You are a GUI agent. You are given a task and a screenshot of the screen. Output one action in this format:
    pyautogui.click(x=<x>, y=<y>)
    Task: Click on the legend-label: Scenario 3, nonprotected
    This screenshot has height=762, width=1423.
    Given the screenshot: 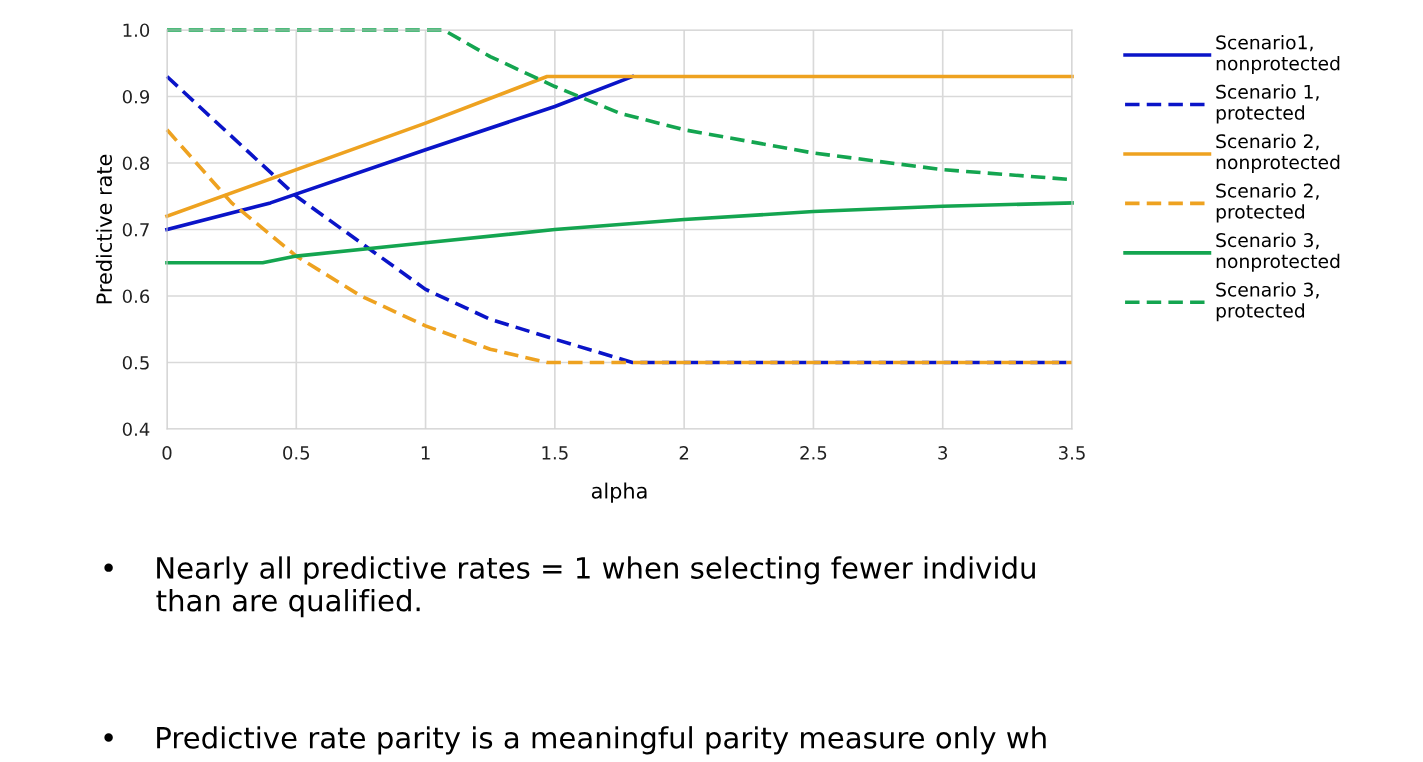 What is the action you would take?
    pyautogui.click(x=1278, y=252)
    